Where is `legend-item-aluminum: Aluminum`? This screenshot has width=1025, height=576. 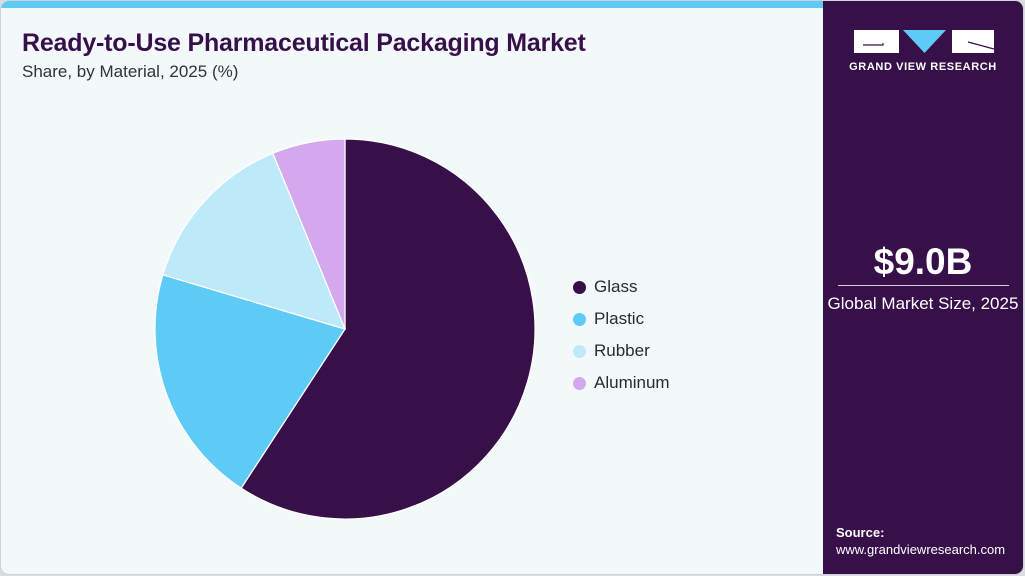
legend-item-aluminum: Aluminum is located at coordinates (621, 383).